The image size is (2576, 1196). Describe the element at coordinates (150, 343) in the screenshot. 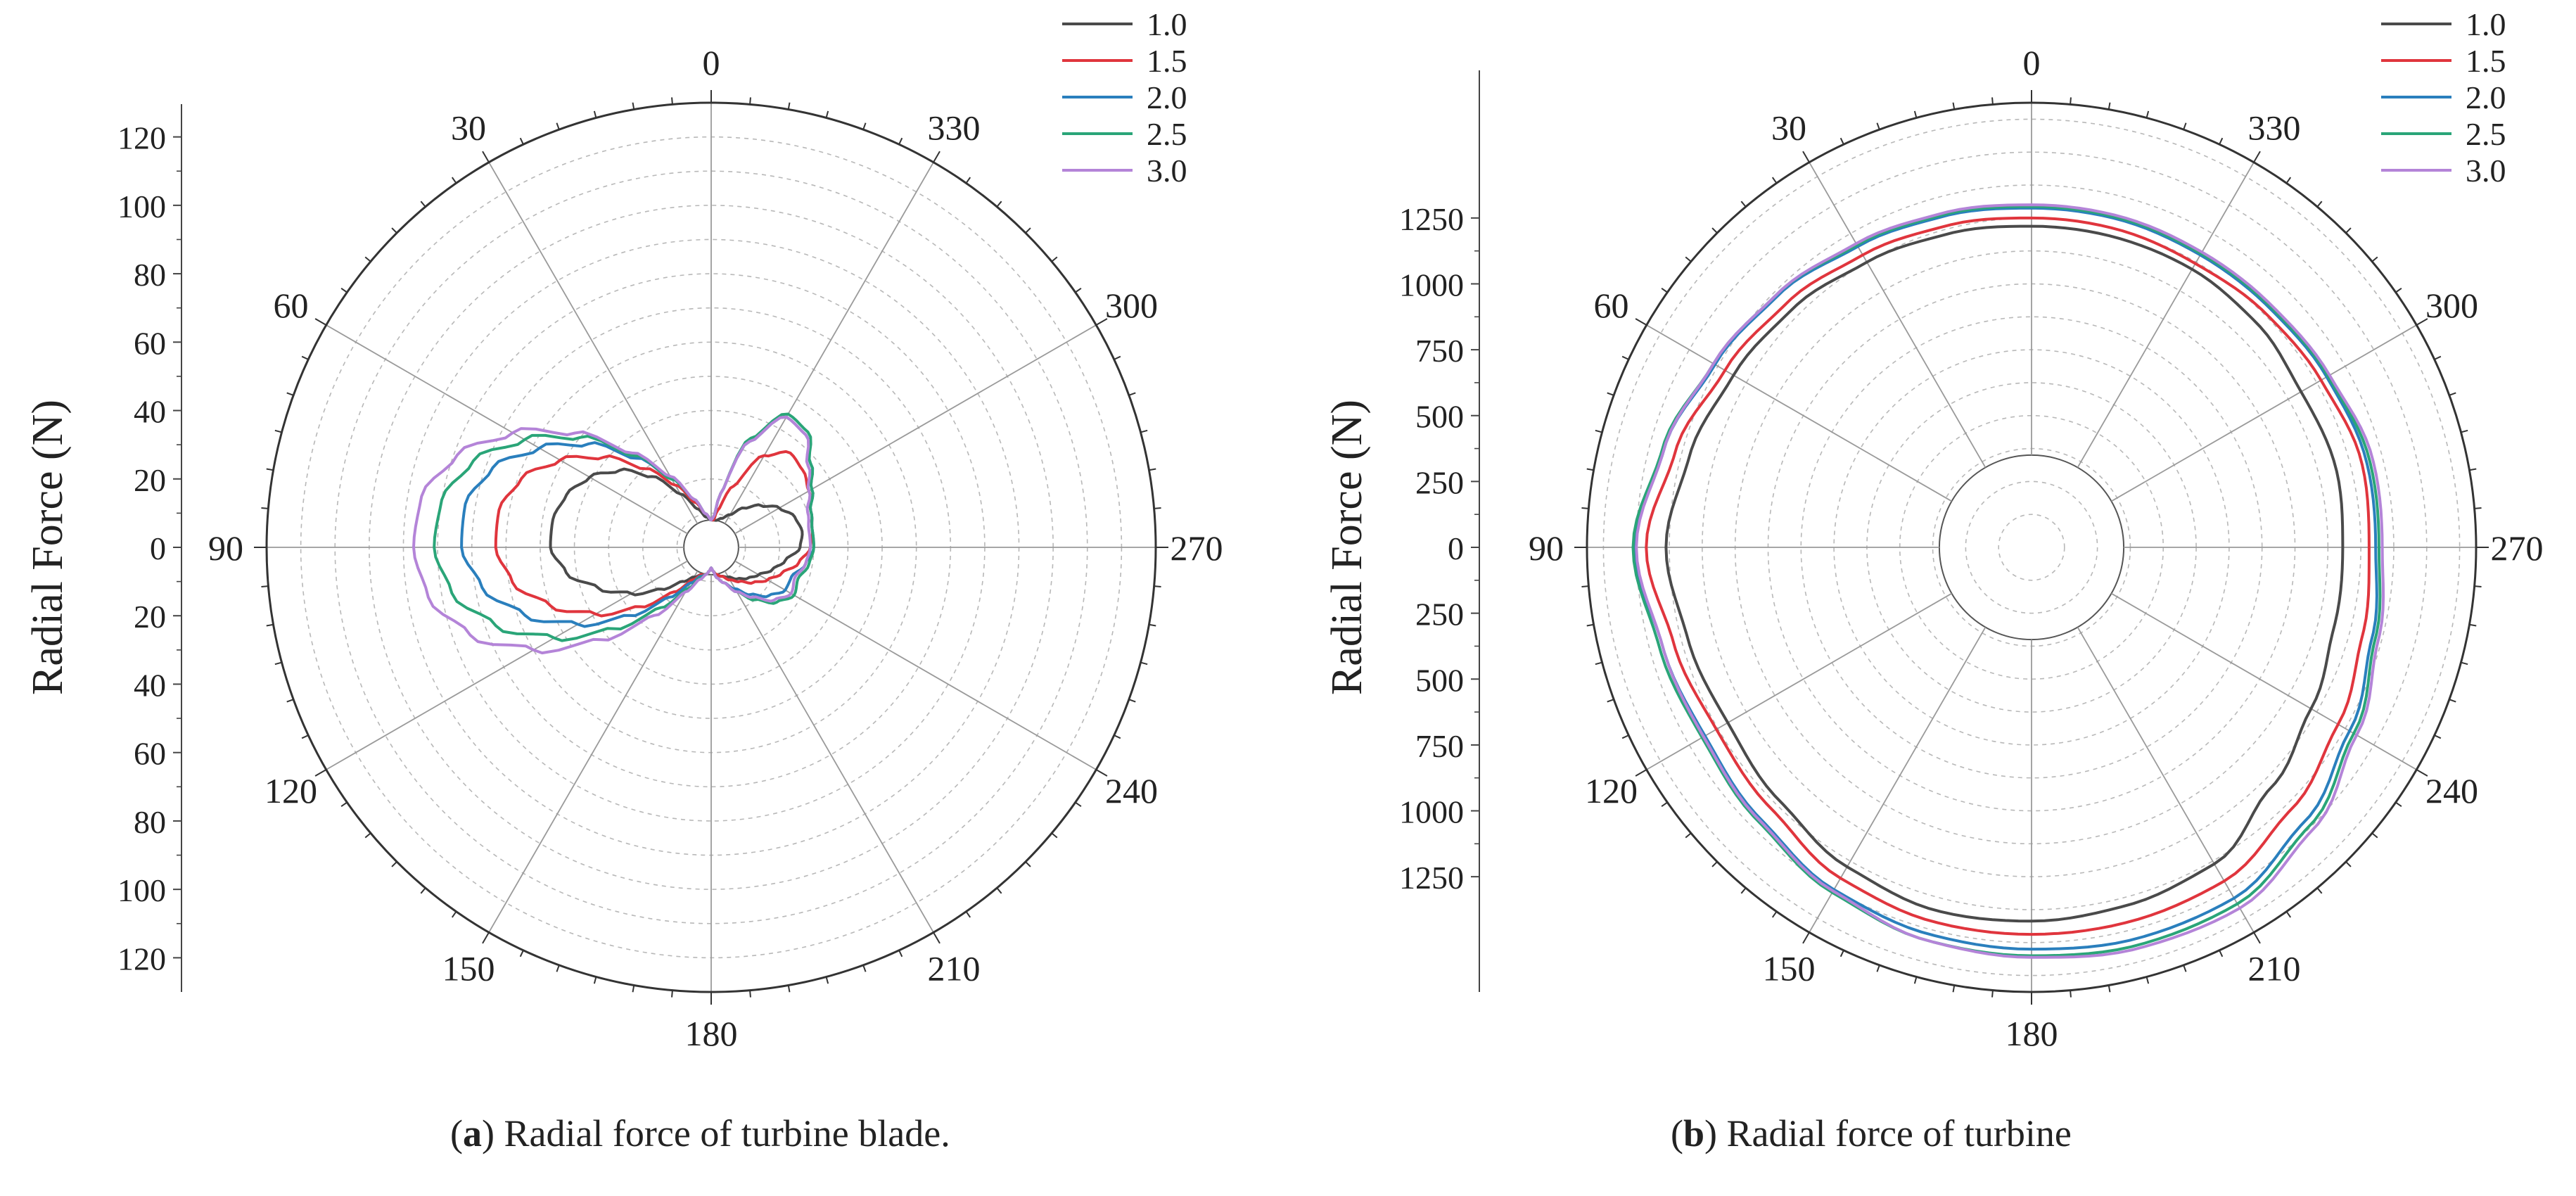

I see `radial-axis-tick-label: 60` at that location.